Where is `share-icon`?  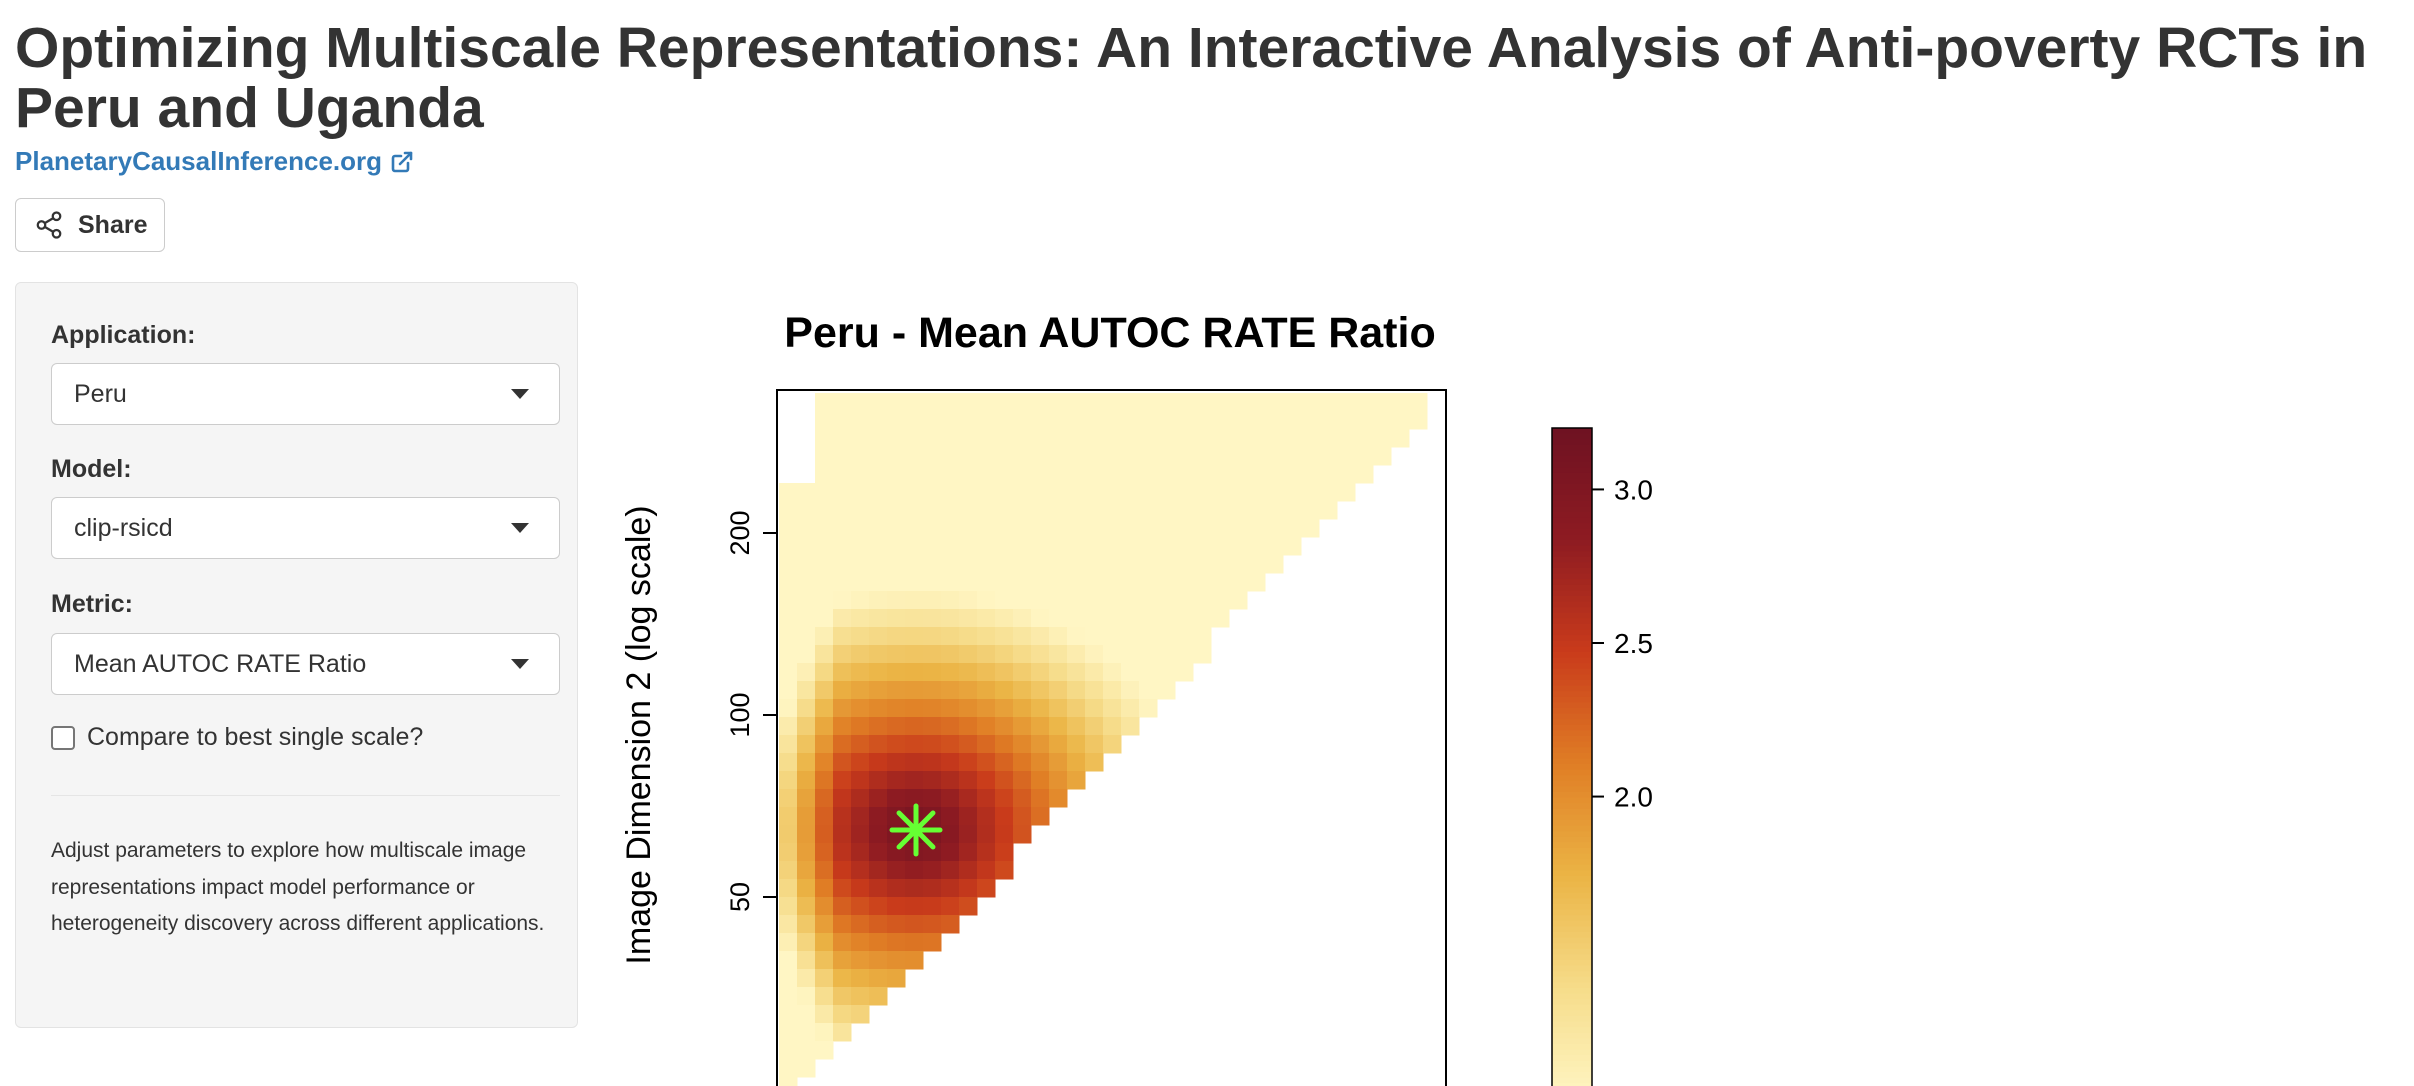 share-icon is located at coordinates (49, 225).